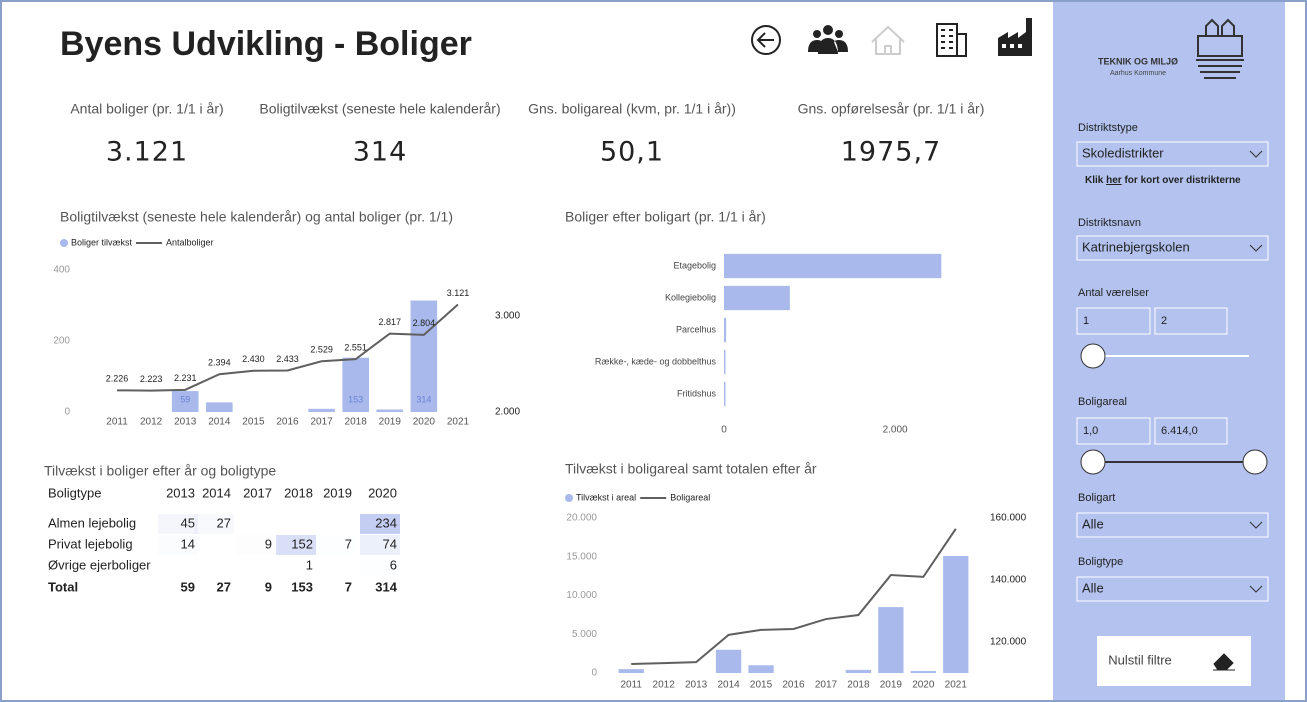 Image resolution: width=1307 pixels, height=702 pixels. What do you see at coordinates (61, 341) in the screenshot?
I see `y-tick-label: 200` at bounding box center [61, 341].